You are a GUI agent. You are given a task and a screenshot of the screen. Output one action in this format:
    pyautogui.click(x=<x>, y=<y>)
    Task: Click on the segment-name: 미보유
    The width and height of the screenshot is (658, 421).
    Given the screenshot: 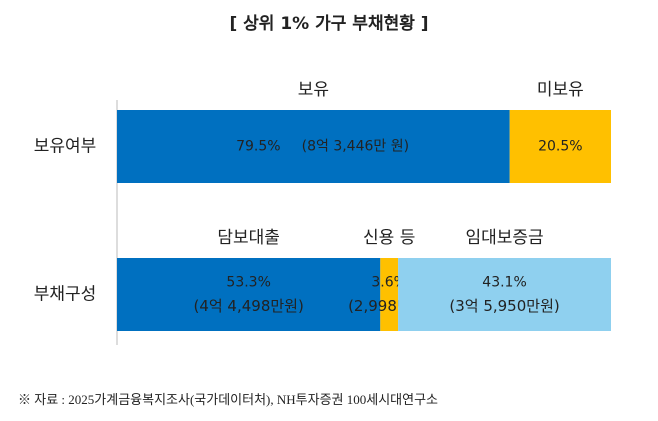 What is the action you would take?
    pyautogui.click(x=560, y=90)
    